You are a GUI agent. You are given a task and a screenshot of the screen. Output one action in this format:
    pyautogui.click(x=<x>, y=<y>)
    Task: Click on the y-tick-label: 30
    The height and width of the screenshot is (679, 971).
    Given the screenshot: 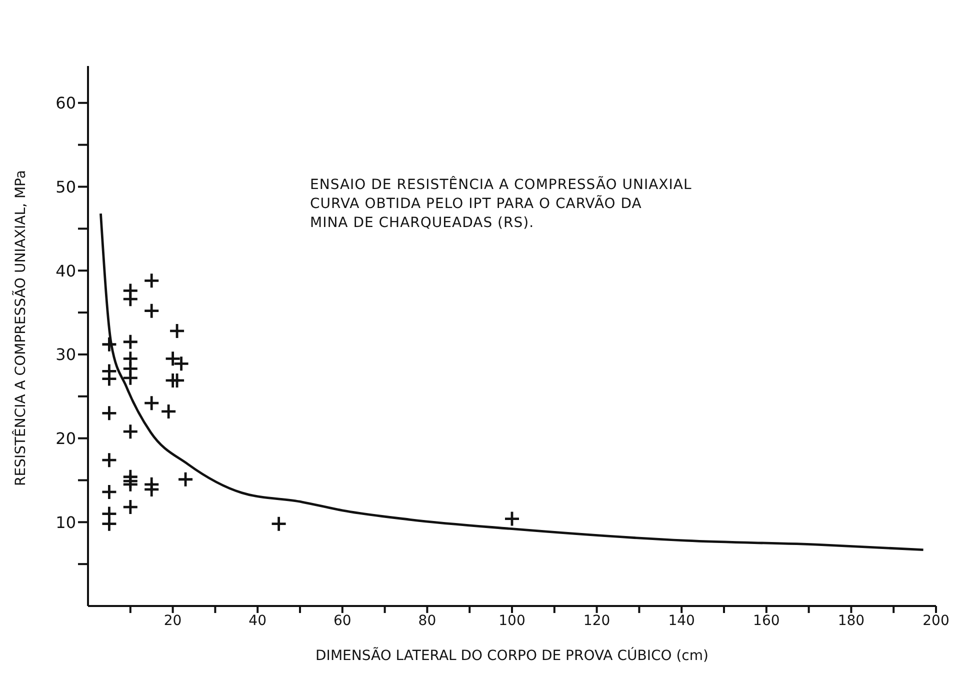 What is the action you would take?
    pyautogui.click(x=66, y=354)
    